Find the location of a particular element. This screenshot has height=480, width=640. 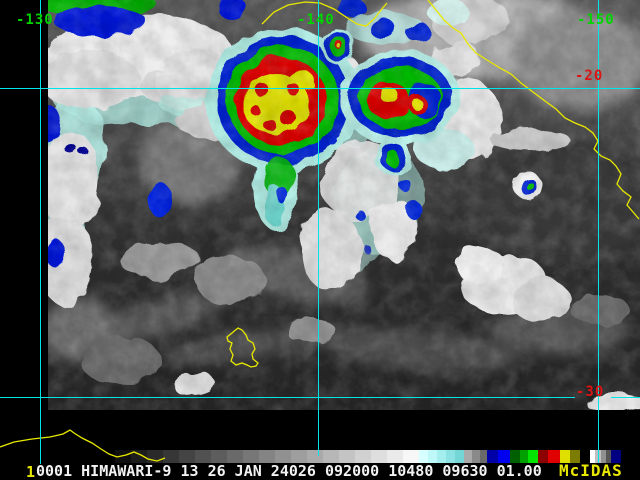

lon-label-150: -150 is located at coordinates (596, 20).